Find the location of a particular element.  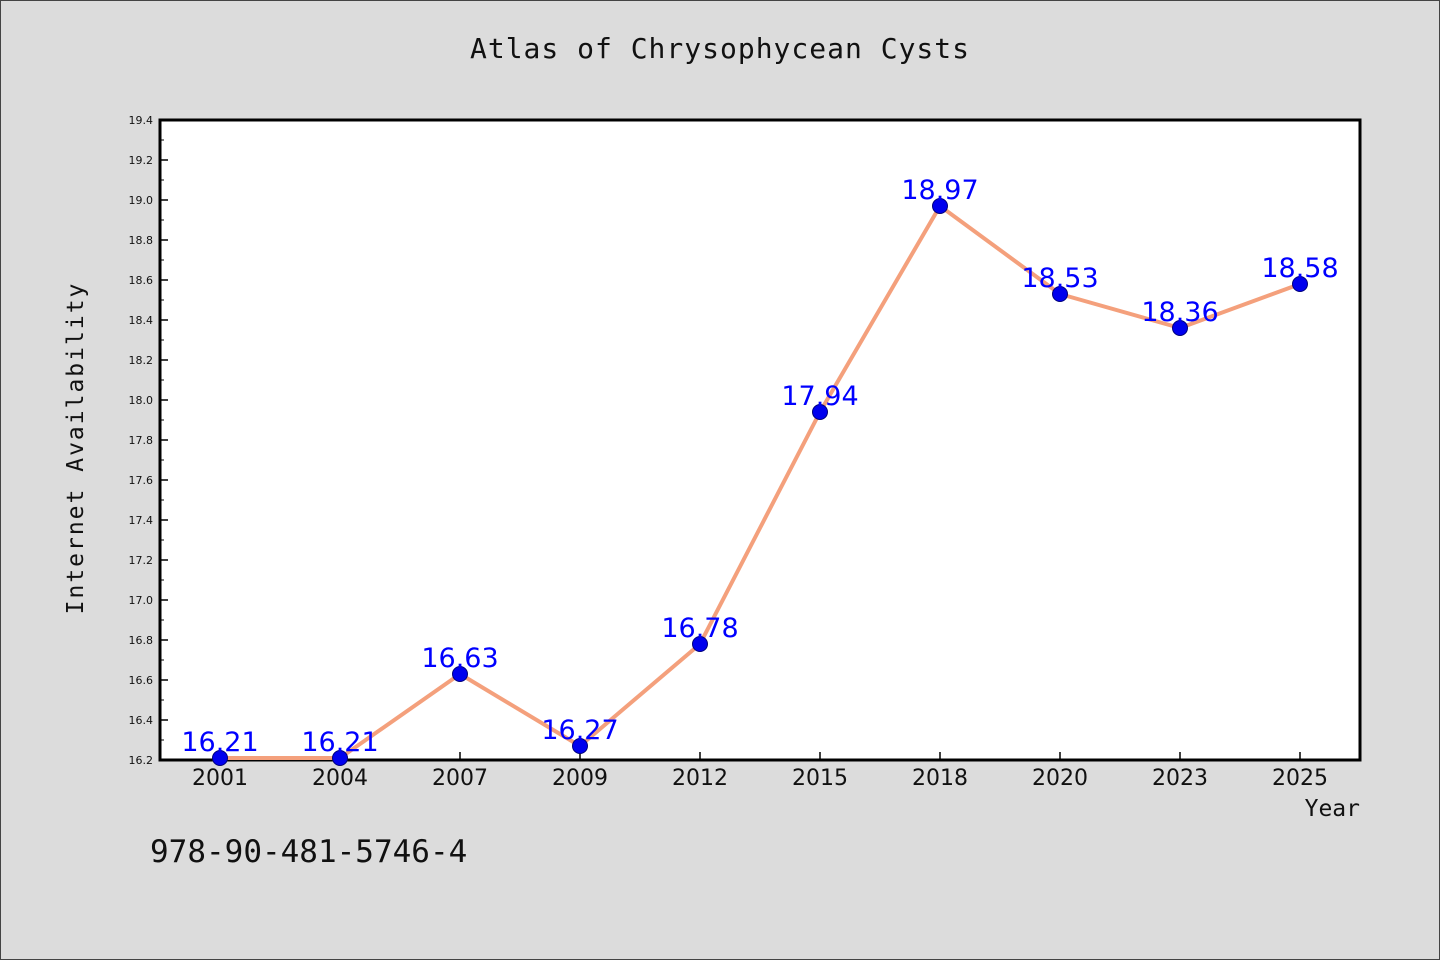

y-tick-label: 17.4 is located at coordinates (141, 520).